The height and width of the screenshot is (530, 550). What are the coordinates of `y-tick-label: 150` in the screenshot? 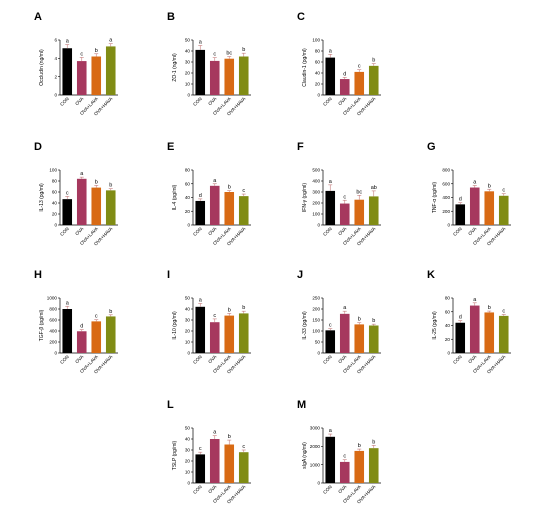 It's located at (316, 320).